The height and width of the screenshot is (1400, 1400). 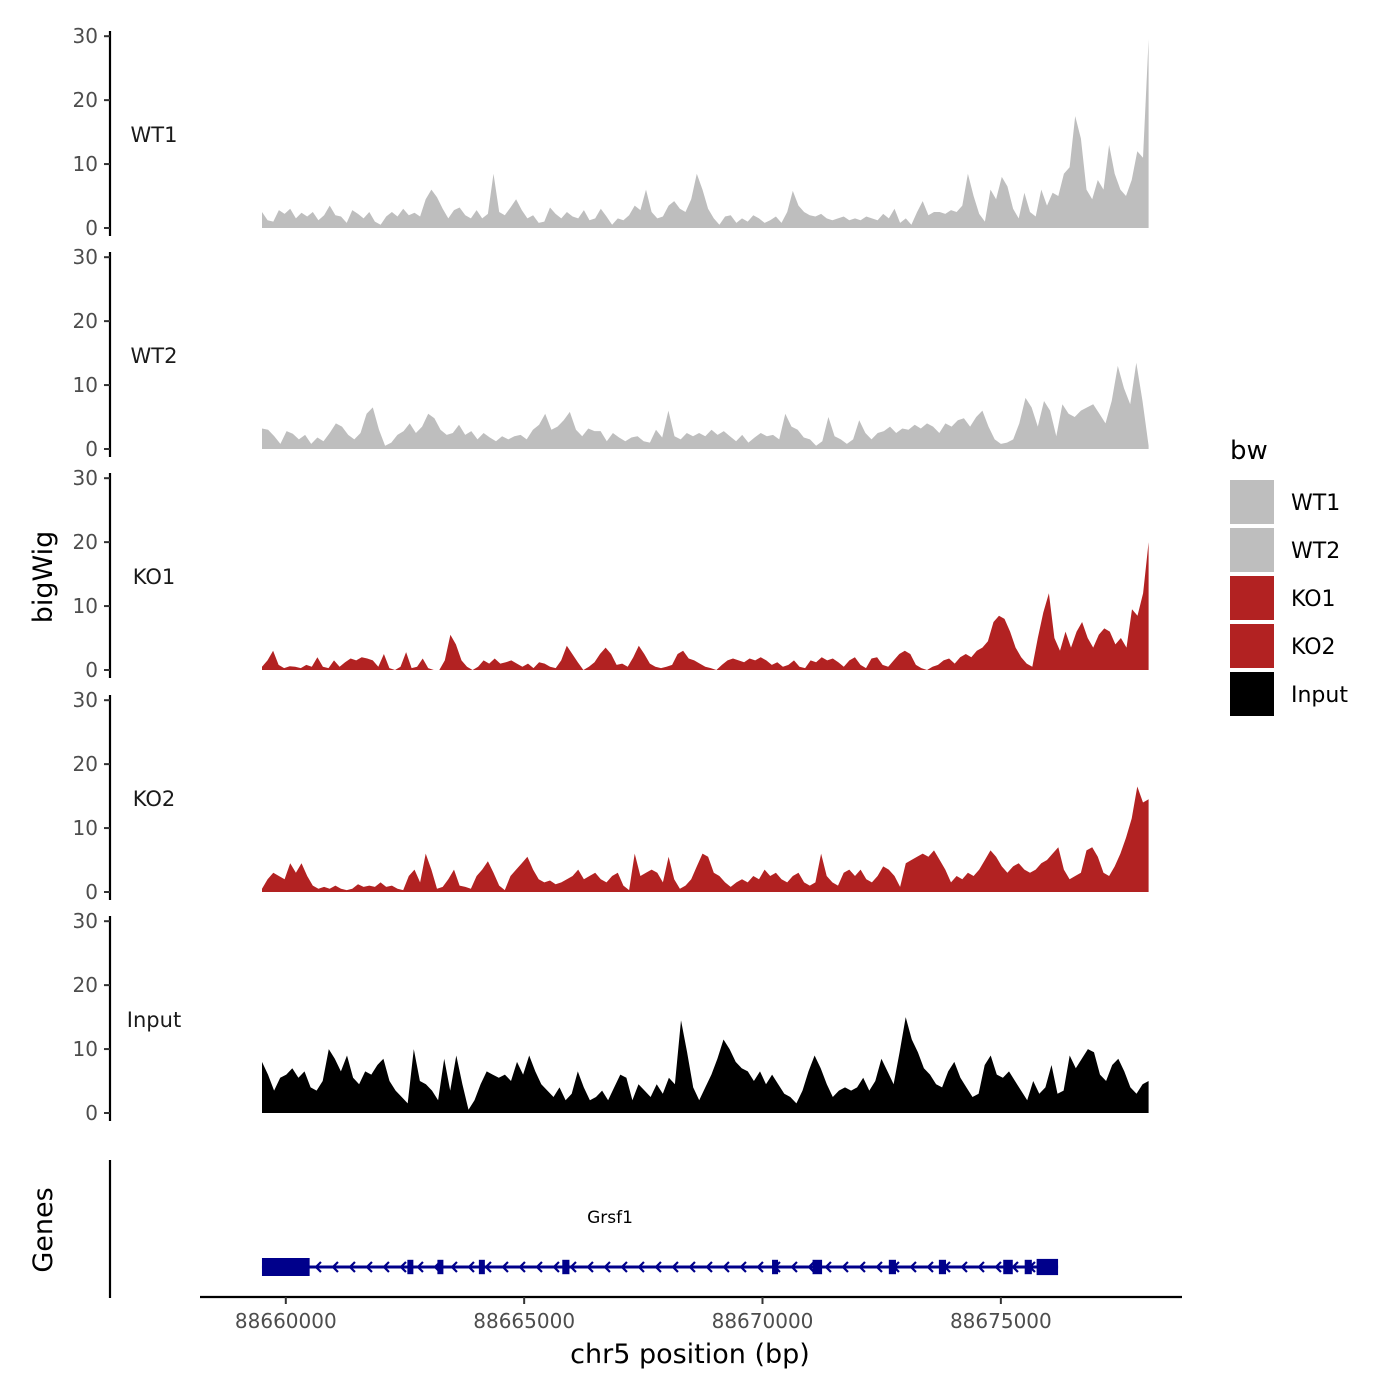 What do you see at coordinates (610, 1218) in the screenshot?
I see `gene-name-label: Grsf1` at bounding box center [610, 1218].